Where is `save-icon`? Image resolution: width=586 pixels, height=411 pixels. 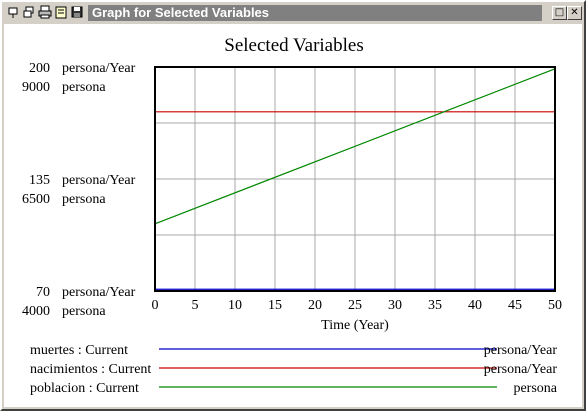 save-icon is located at coordinates (77, 12).